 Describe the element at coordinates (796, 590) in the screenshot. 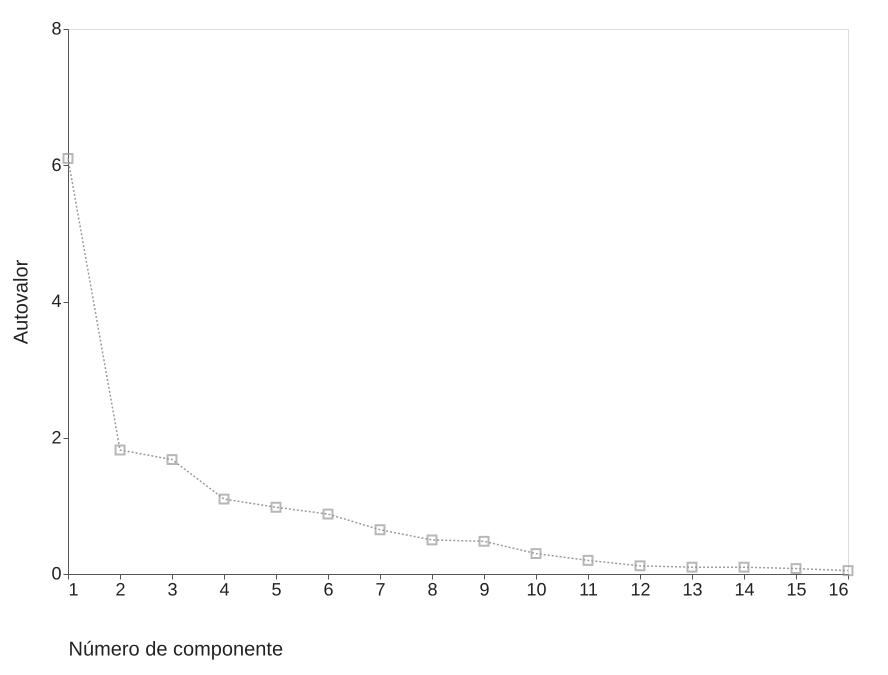

I see `x-tick-label: 15` at that location.